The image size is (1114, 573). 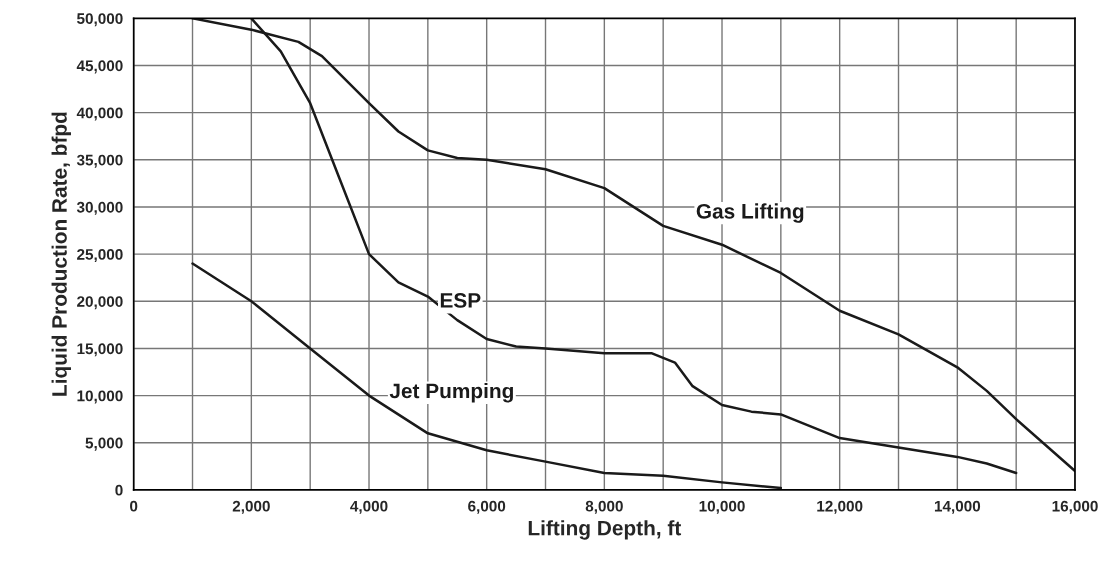 I want to click on y-tick-label: 30,000, so click(x=99, y=208).